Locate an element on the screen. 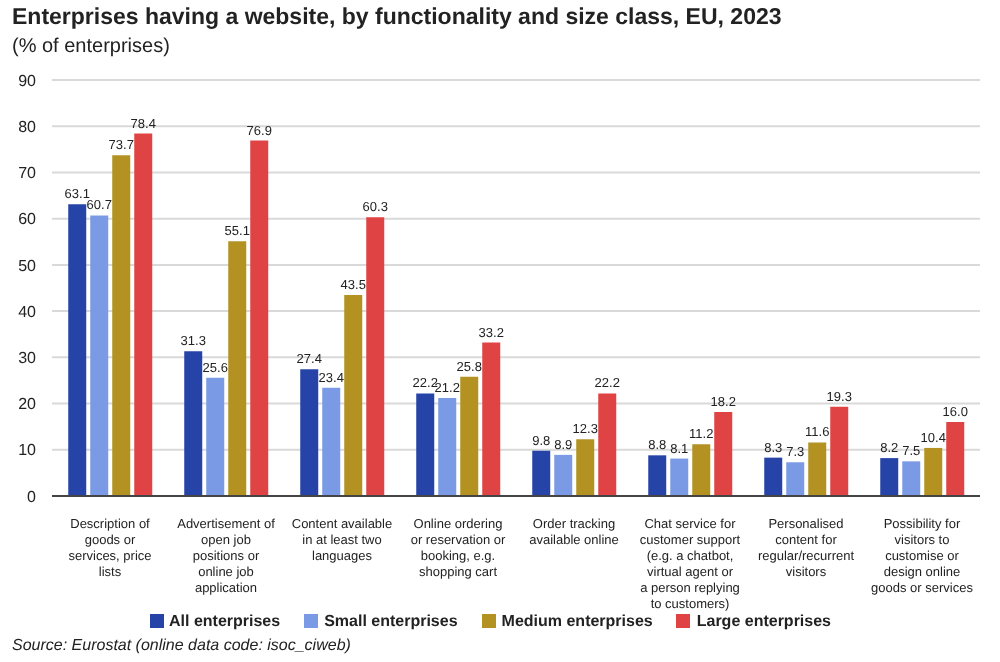 This screenshot has width=1000, height=662. y-tick-label: 60 is located at coordinates (28, 219).